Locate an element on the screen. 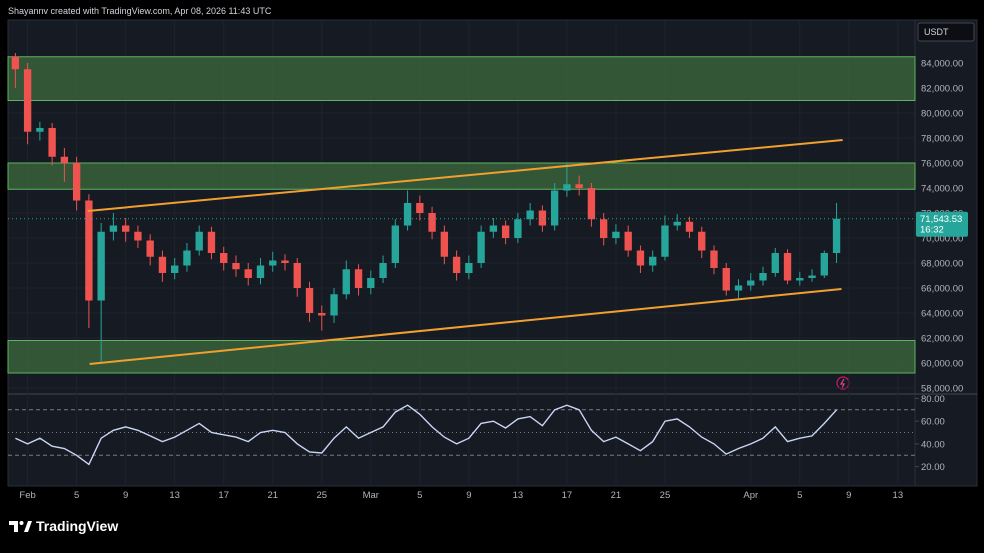  y-tick-label: 62,000.00 is located at coordinates (942, 339).